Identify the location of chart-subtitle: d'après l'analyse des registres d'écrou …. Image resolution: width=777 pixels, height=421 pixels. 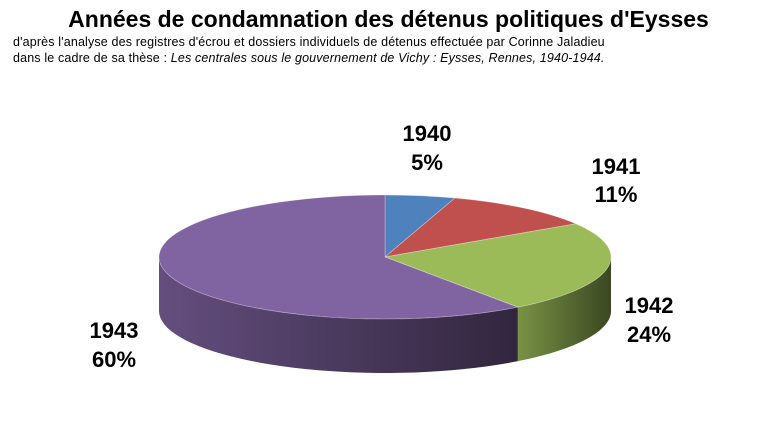
(393, 50).